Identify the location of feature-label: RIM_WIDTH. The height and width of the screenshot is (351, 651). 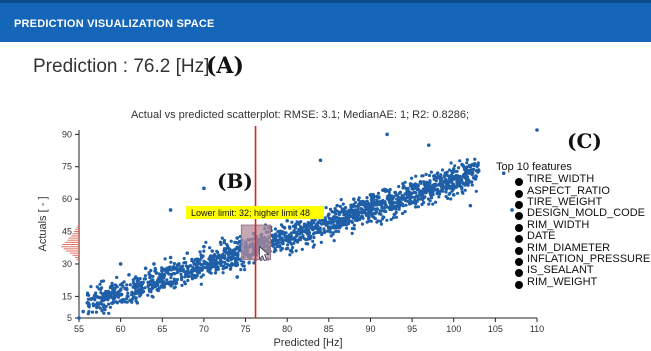
(558, 225).